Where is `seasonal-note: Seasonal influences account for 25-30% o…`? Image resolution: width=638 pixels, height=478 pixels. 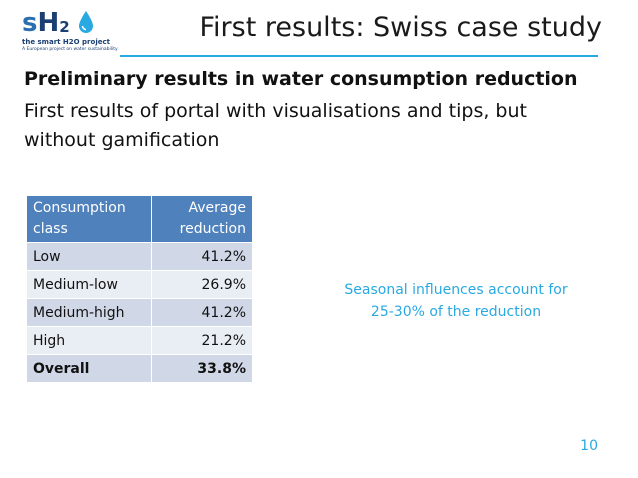 seasonal-note: Seasonal influences account for 25-30% o… is located at coordinates (456, 301).